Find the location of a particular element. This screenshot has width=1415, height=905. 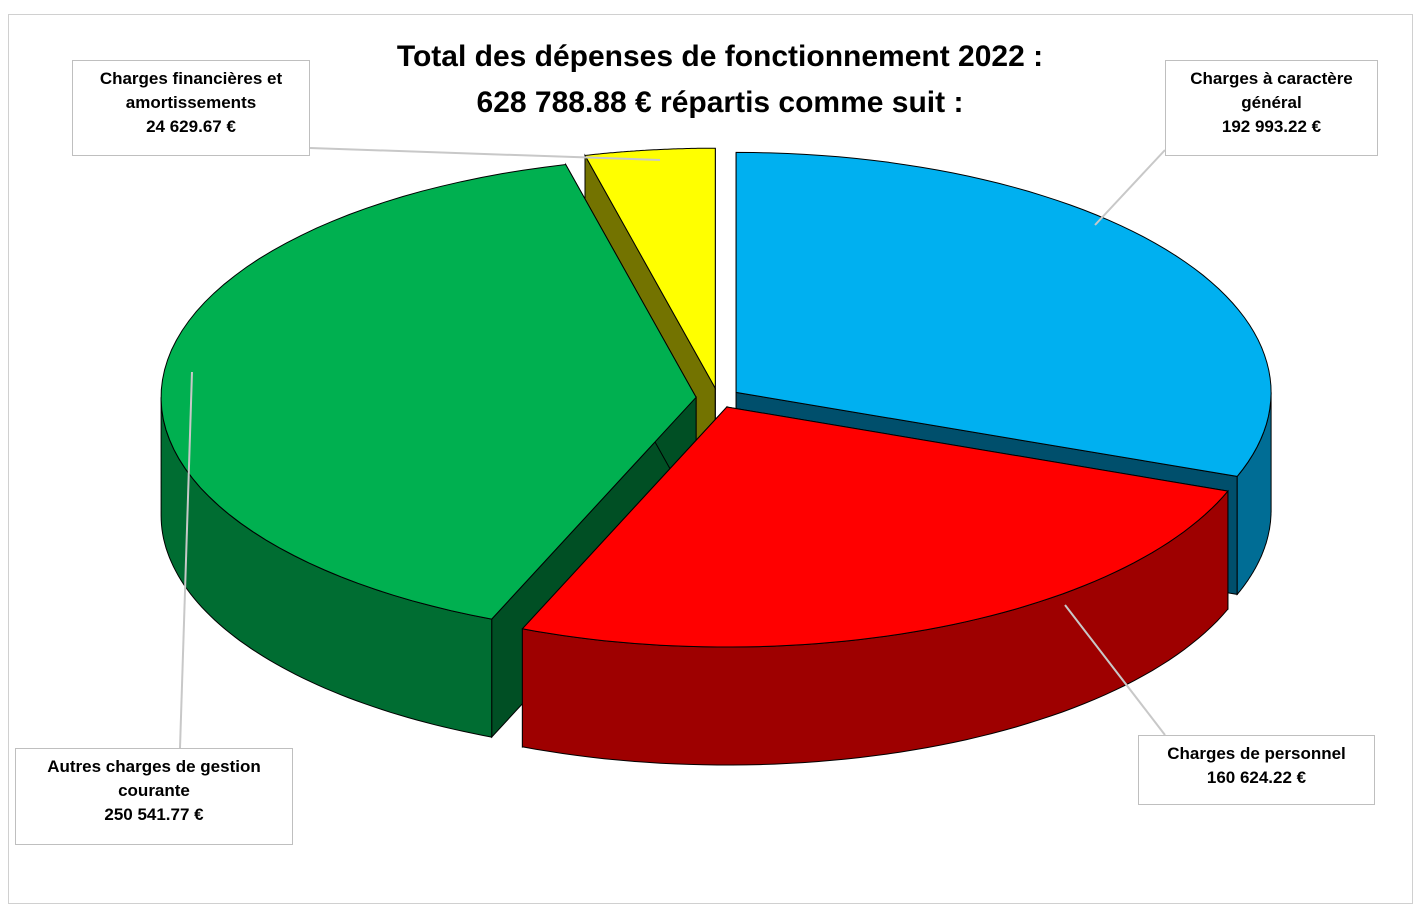

data-label: Charges à caractère général 192 993.22 € is located at coordinates (1271, 108).